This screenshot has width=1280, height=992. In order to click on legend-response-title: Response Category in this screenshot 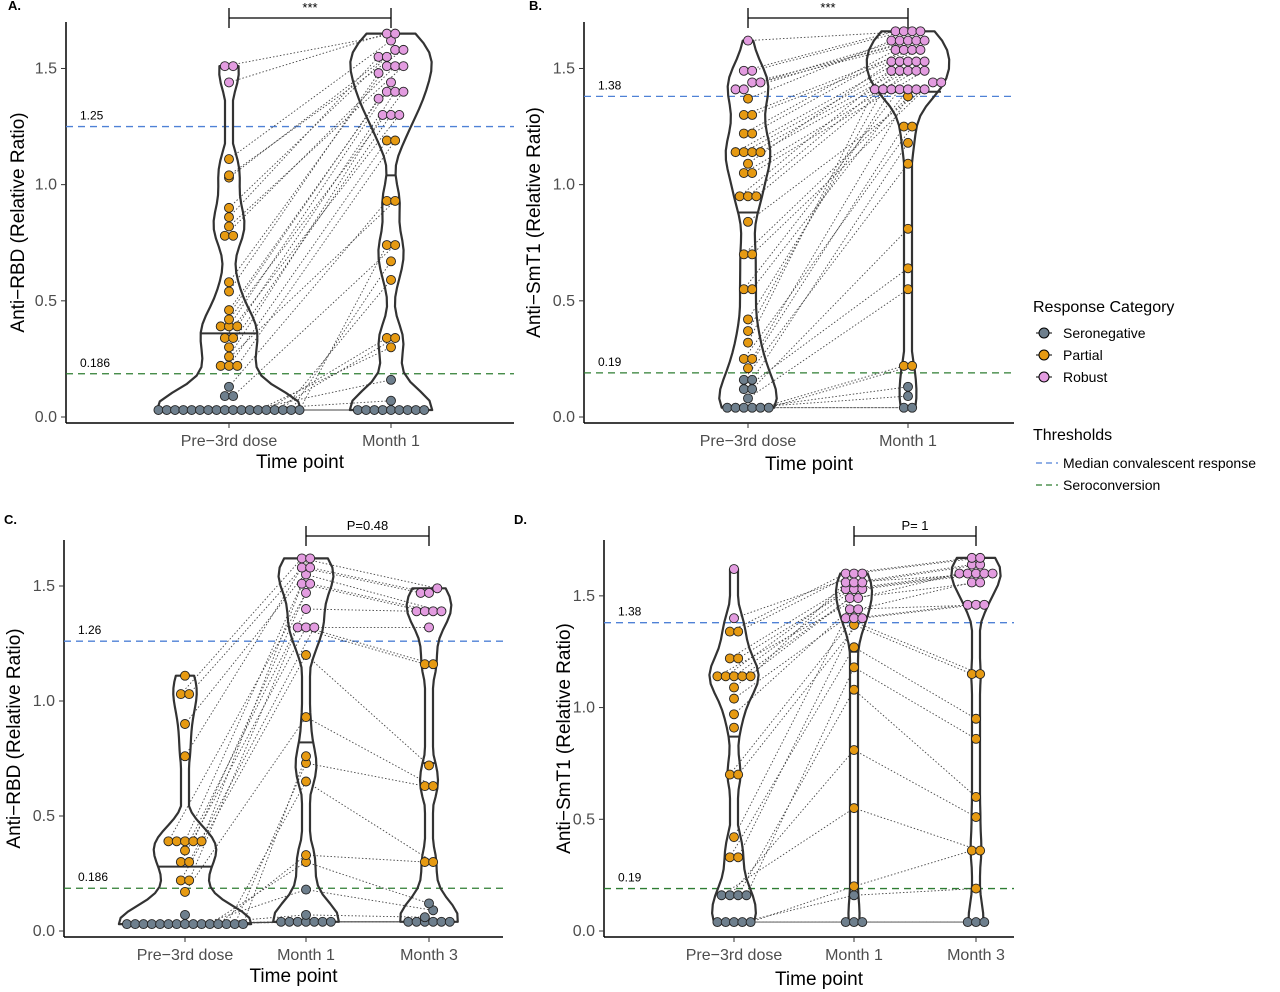, I will do `click(1103, 307)`.